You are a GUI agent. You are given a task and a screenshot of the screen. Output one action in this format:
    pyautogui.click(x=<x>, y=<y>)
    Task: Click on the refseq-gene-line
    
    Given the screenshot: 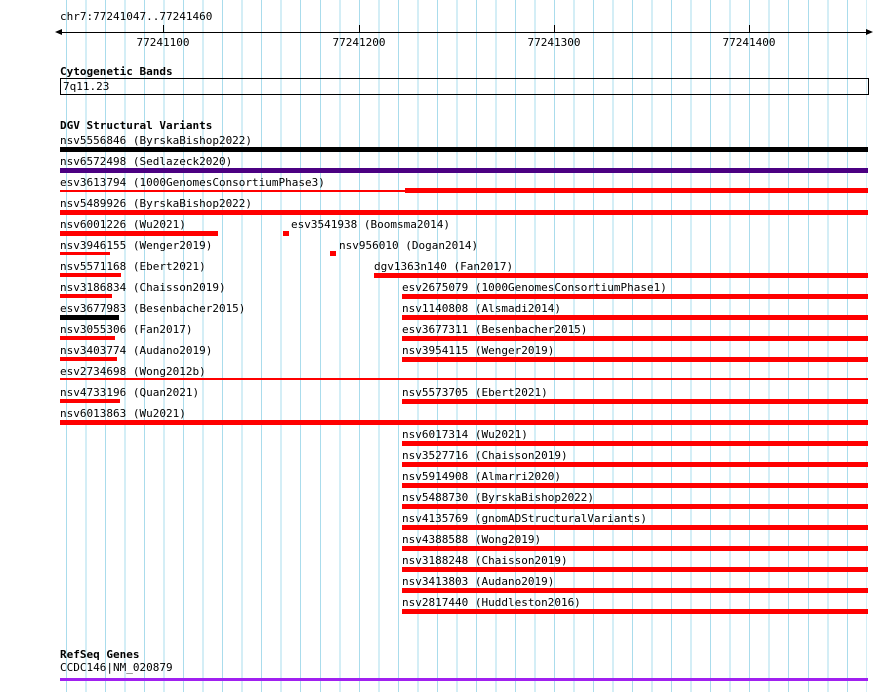 What is the action you would take?
    pyautogui.click(x=464, y=679)
    